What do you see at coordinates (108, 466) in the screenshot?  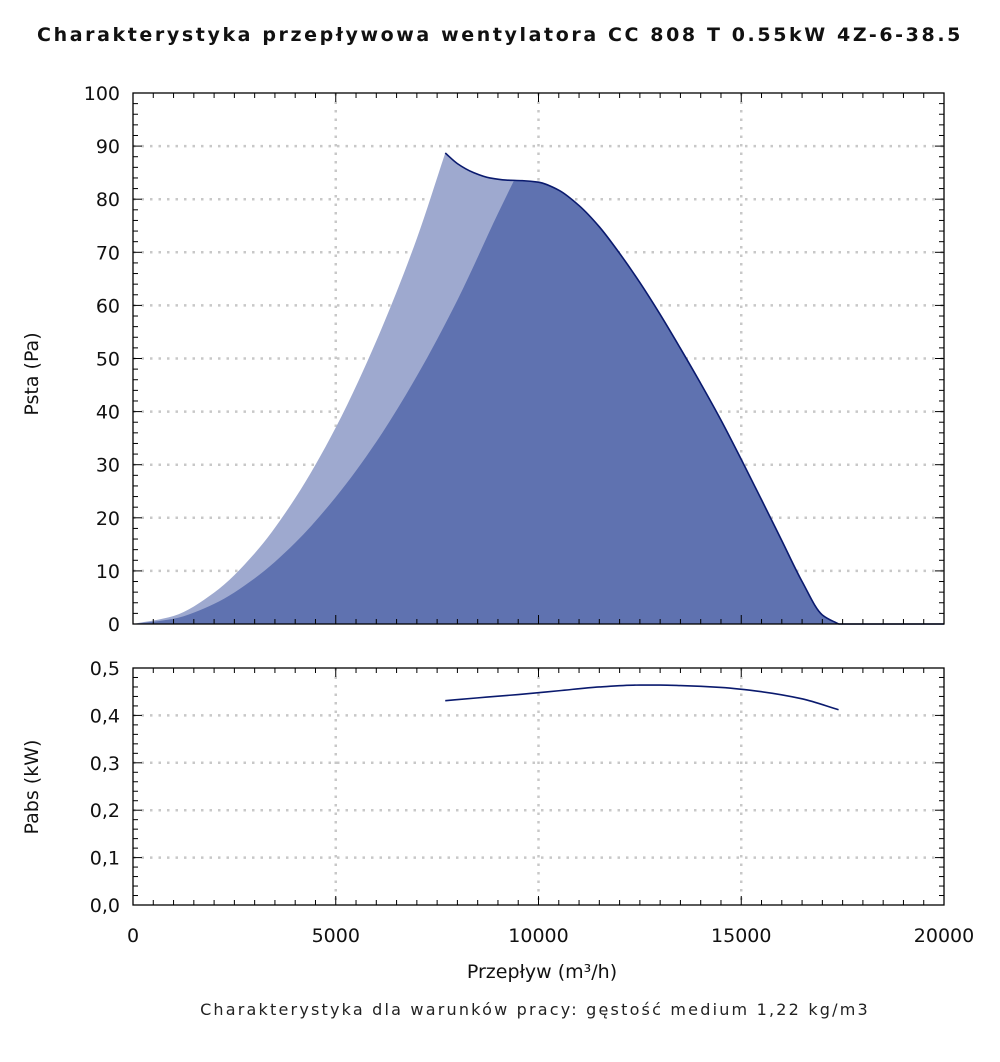 I see `pressure-ytick-label: 30` at bounding box center [108, 466].